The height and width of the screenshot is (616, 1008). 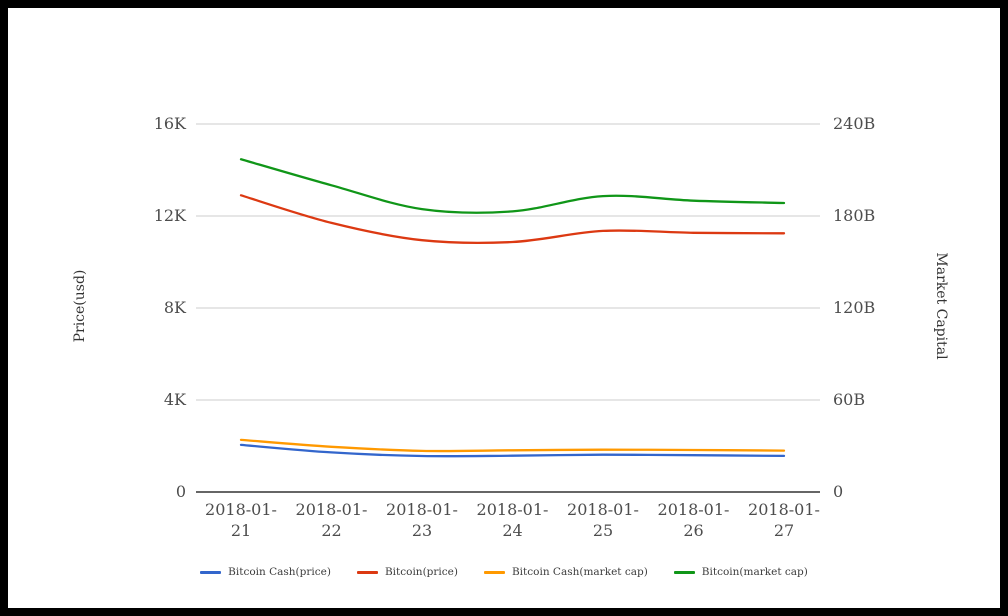 What do you see at coordinates (174, 399) in the screenshot?
I see `left-tick-label: 4K` at bounding box center [174, 399].